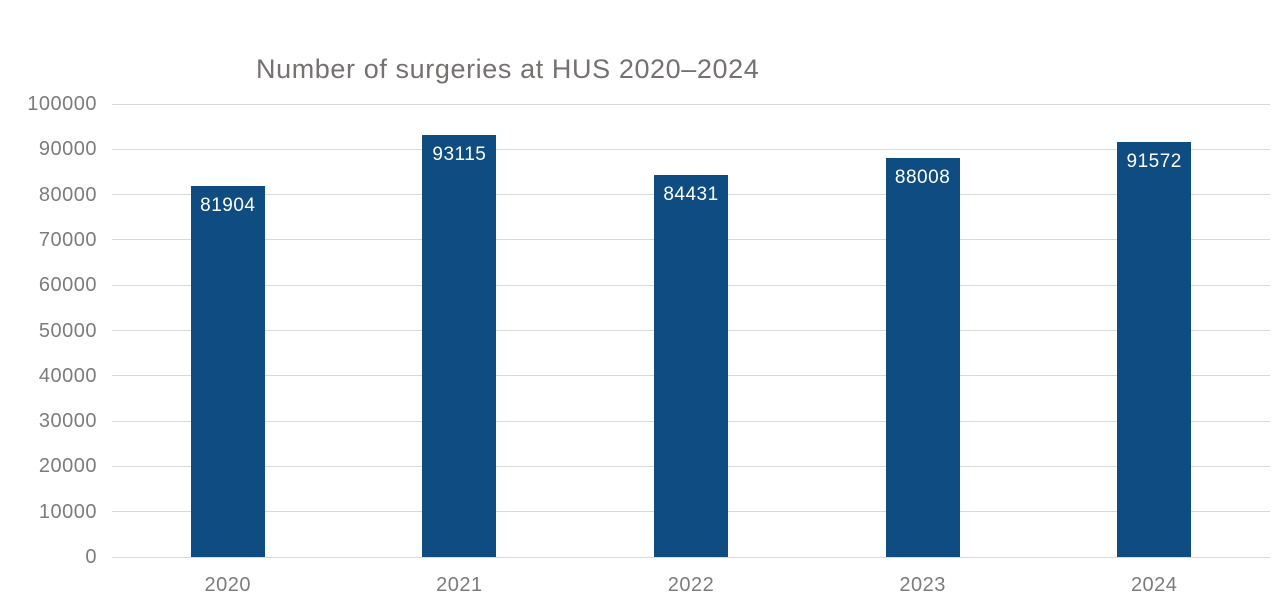 This screenshot has width=1272, height=612. Describe the element at coordinates (67, 239) in the screenshot. I see `y-axis-tick-label: 70000` at that location.